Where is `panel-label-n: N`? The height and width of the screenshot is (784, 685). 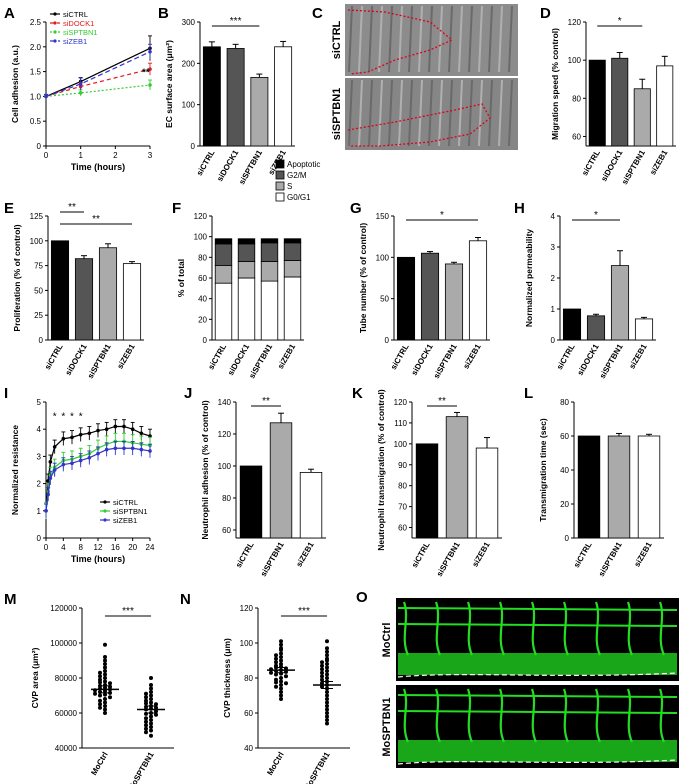
panel-label-n: N is located at coordinates (185, 599).